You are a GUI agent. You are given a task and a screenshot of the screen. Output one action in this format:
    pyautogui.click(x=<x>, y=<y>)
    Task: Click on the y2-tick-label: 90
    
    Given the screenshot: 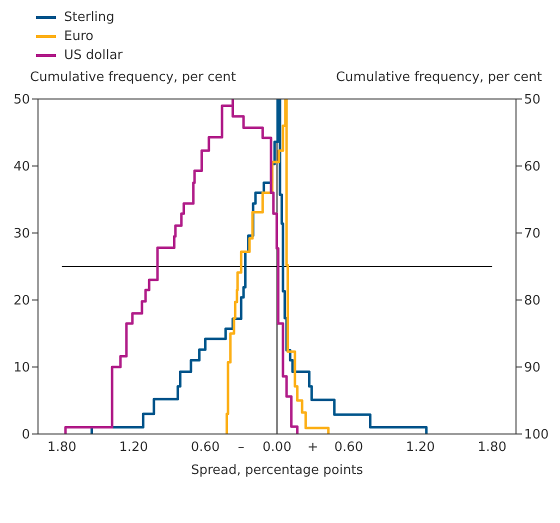 What is the action you would take?
    pyautogui.click(x=532, y=368)
    